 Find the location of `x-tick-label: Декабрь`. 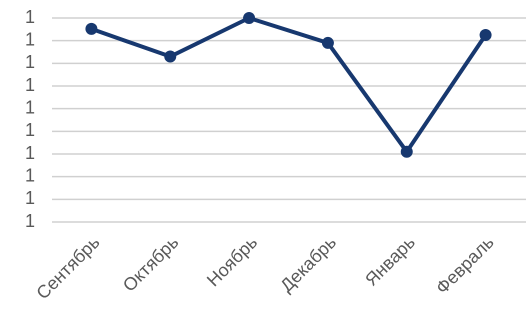

x-tick-label: Декабрь is located at coordinates (308, 264).